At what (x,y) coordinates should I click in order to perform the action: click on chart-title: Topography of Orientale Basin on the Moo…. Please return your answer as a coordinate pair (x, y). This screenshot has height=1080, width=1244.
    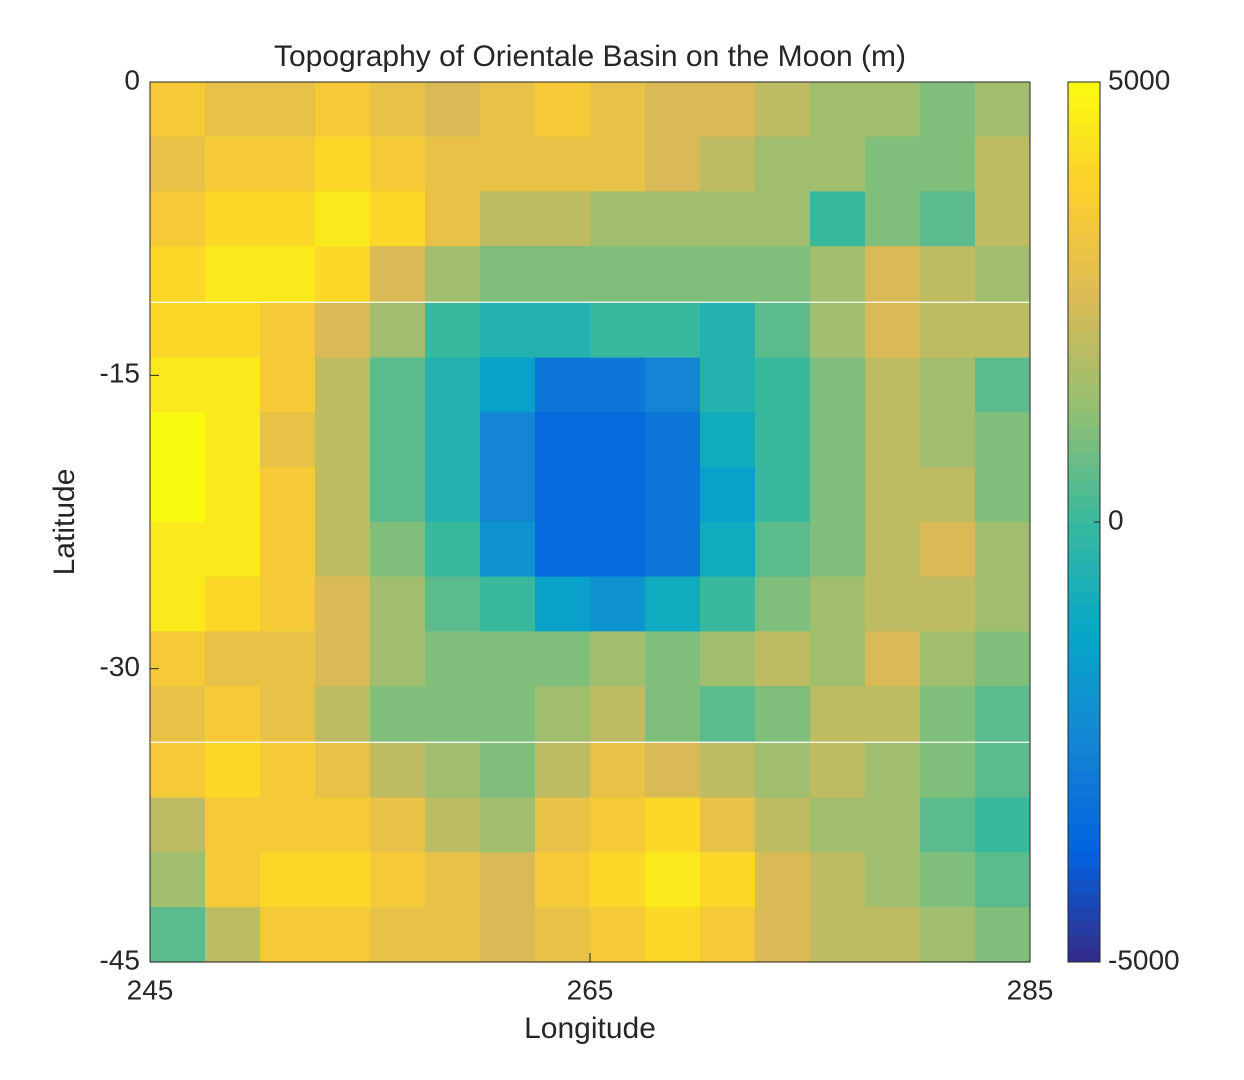
    Looking at the image, I should click on (590, 56).